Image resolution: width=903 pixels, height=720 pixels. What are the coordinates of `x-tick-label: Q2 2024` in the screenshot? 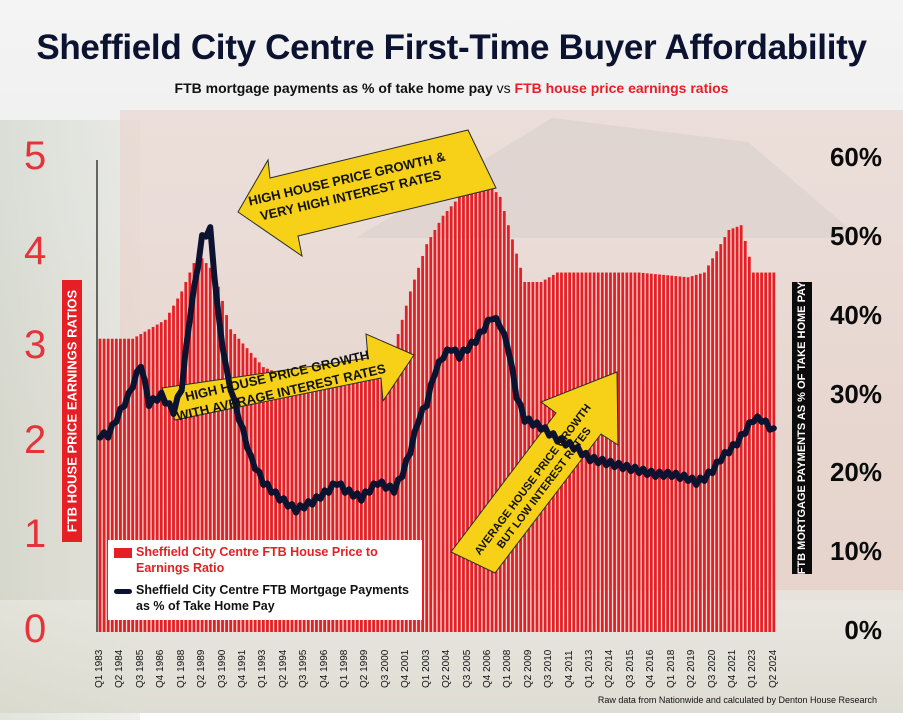 It's located at (773, 668).